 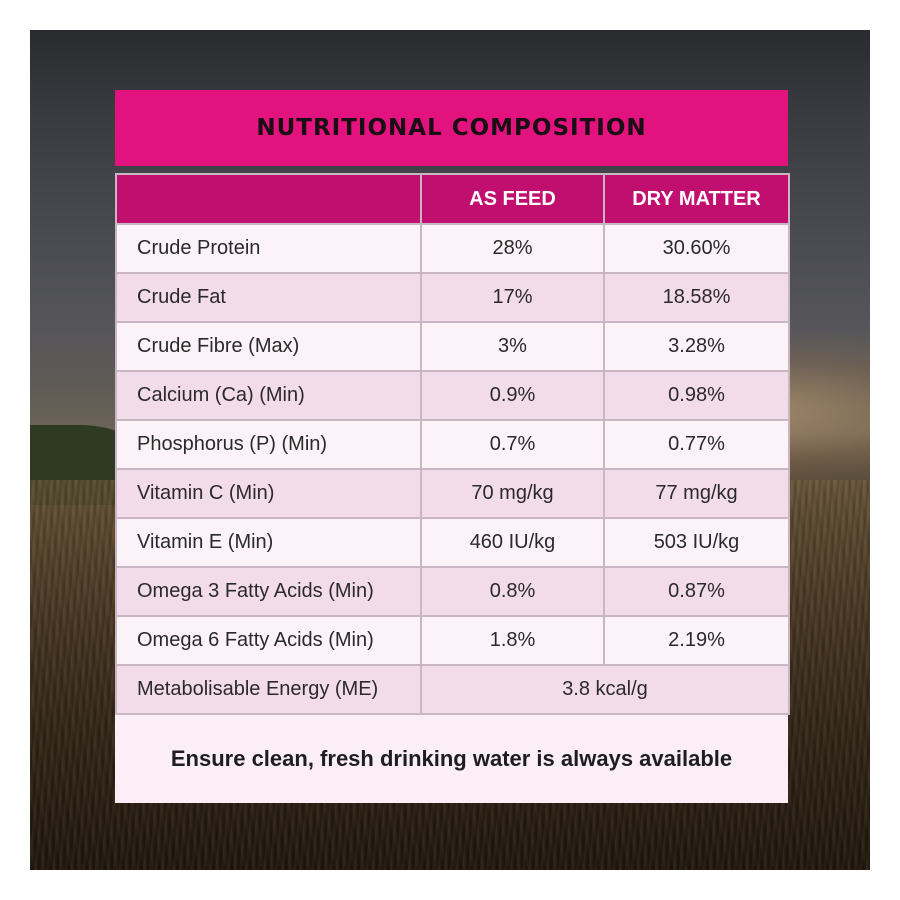 I want to click on as-feed-value: 0.9%, so click(x=512, y=395).